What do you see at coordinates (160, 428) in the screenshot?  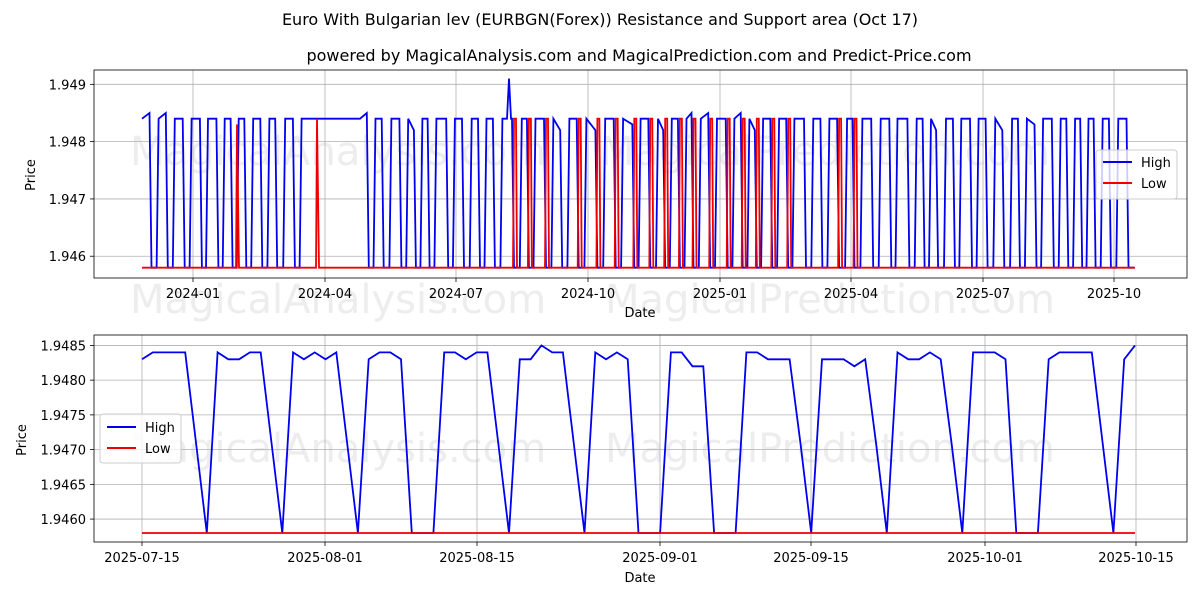 I see `bottom-legend-high-label: High` at bounding box center [160, 428].